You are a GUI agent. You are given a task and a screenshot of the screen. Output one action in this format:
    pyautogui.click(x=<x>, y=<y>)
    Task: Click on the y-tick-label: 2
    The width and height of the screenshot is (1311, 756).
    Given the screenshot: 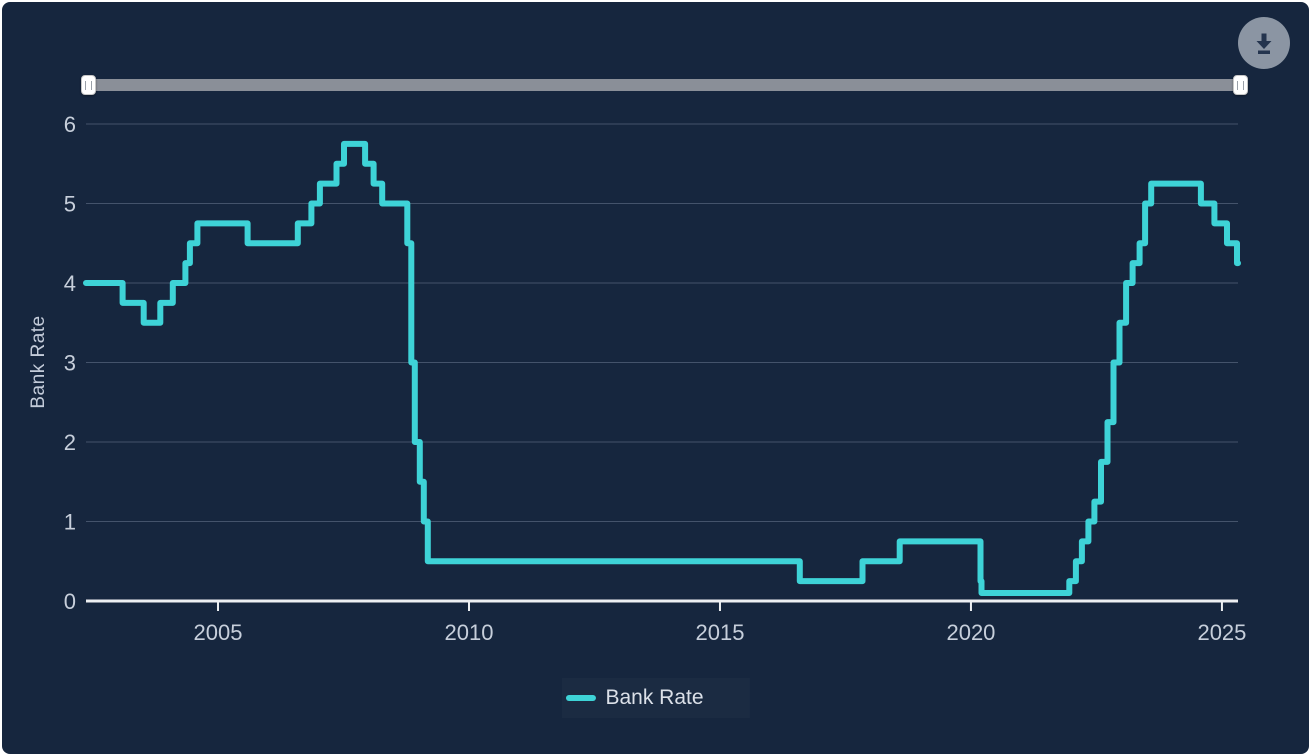 What is the action you would take?
    pyautogui.click(x=70, y=442)
    